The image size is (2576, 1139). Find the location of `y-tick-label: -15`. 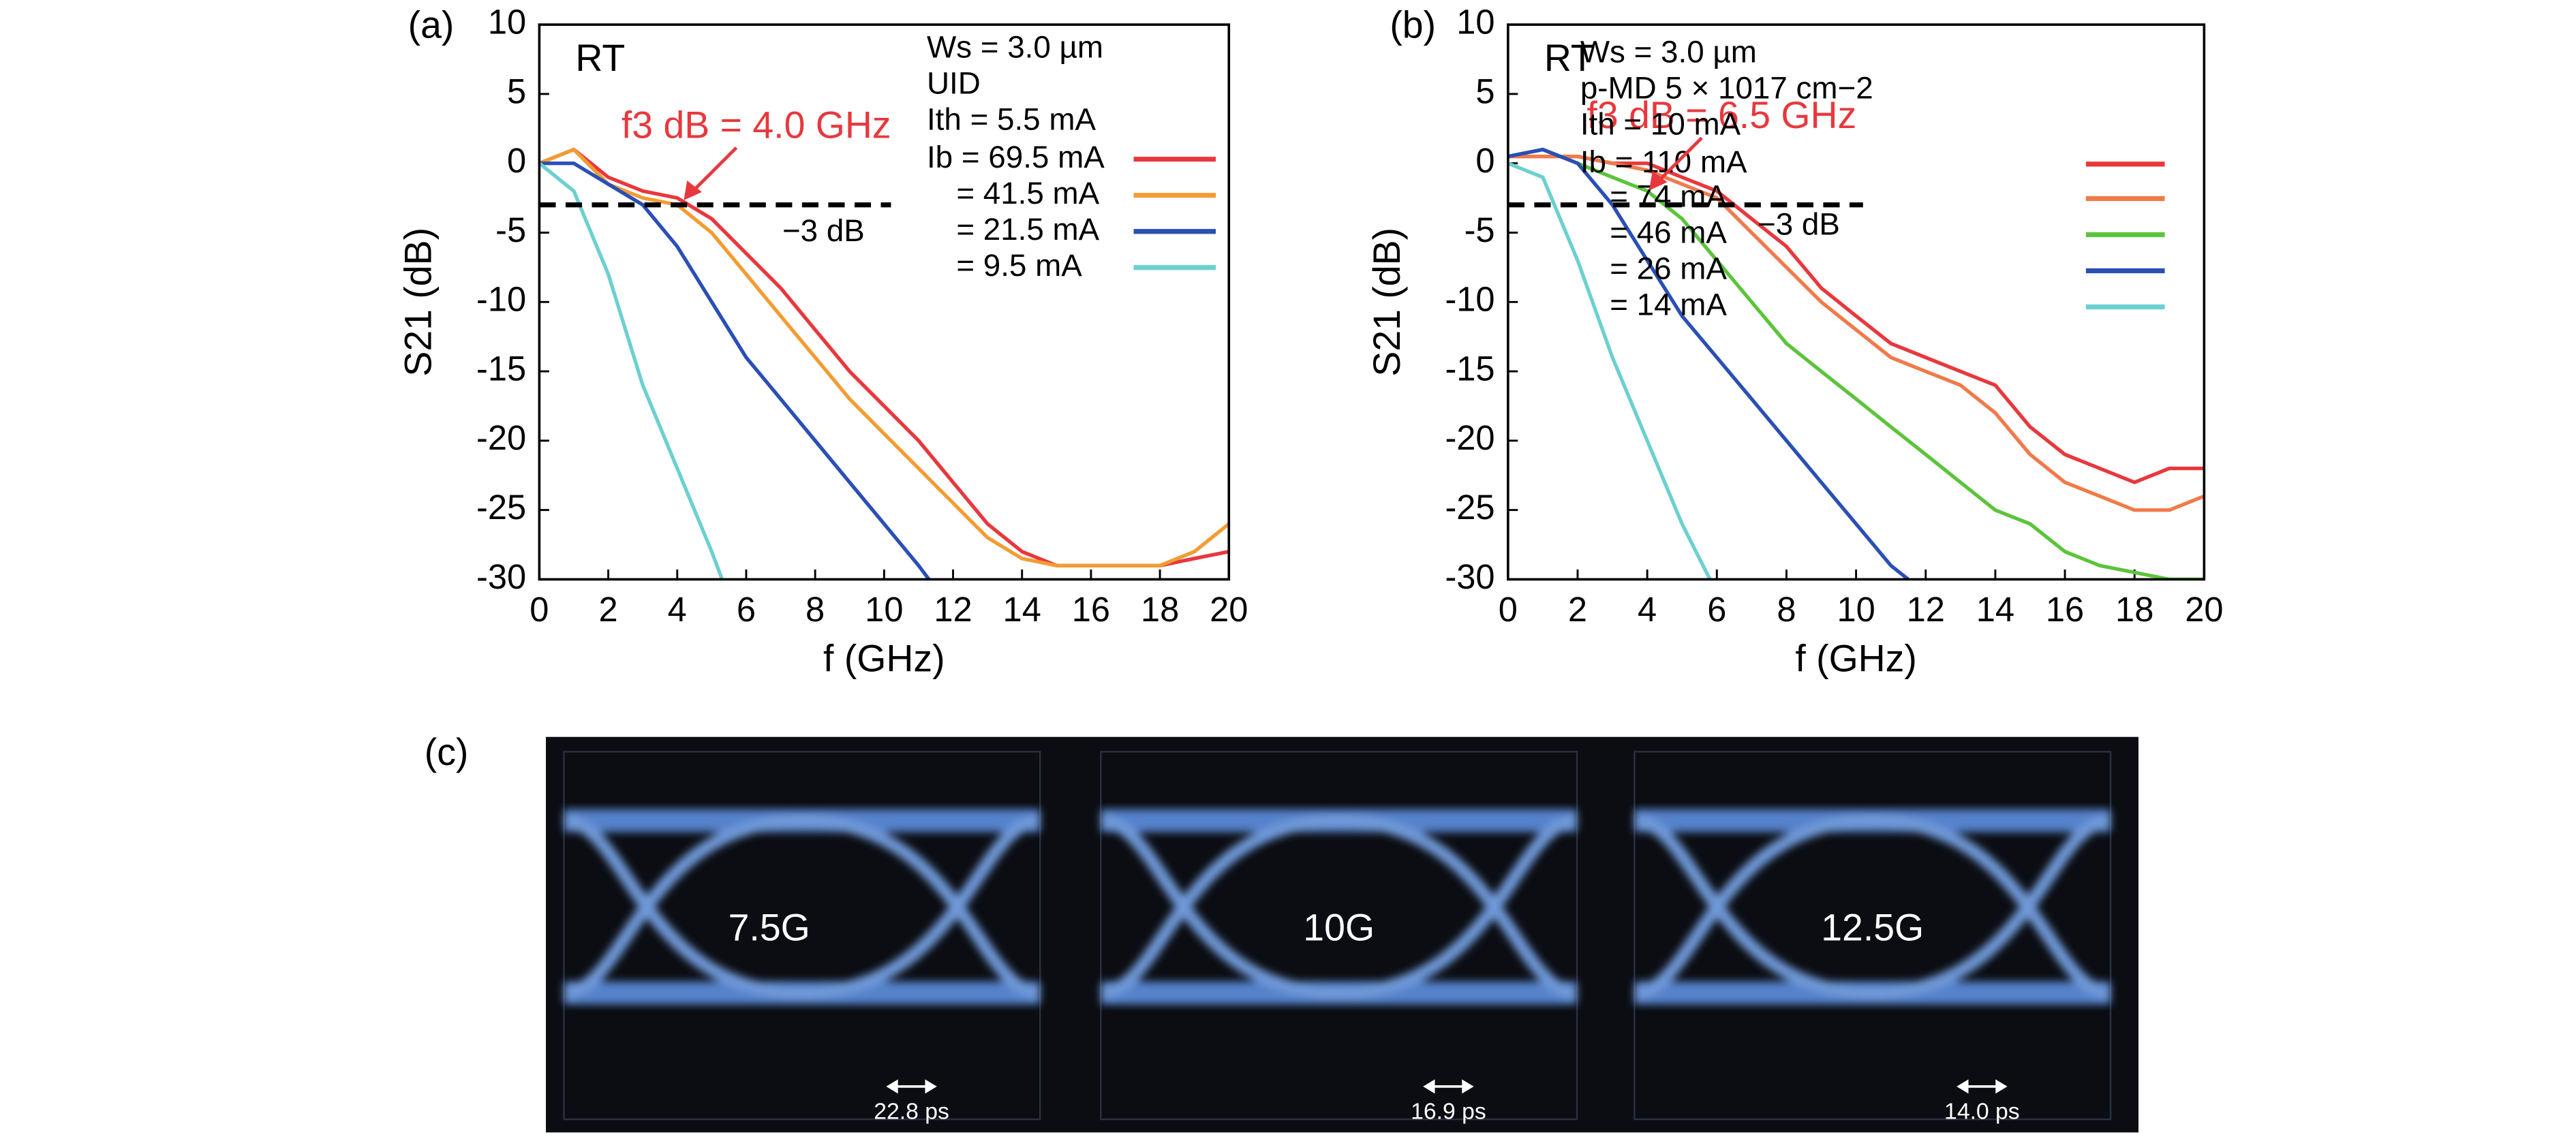

y-tick-label: -15 is located at coordinates (501, 369).